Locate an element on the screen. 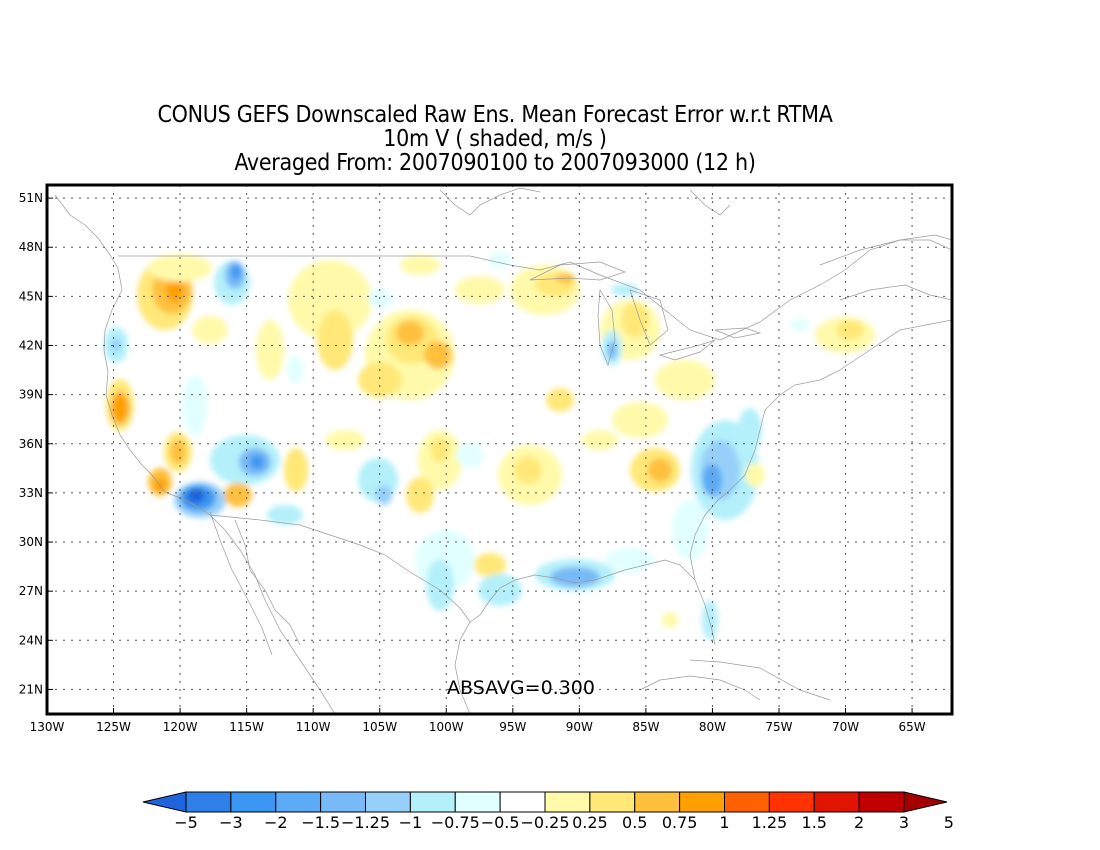 The image size is (1100, 850). colorbar-label: −1.25 is located at coordinates (365, 822).